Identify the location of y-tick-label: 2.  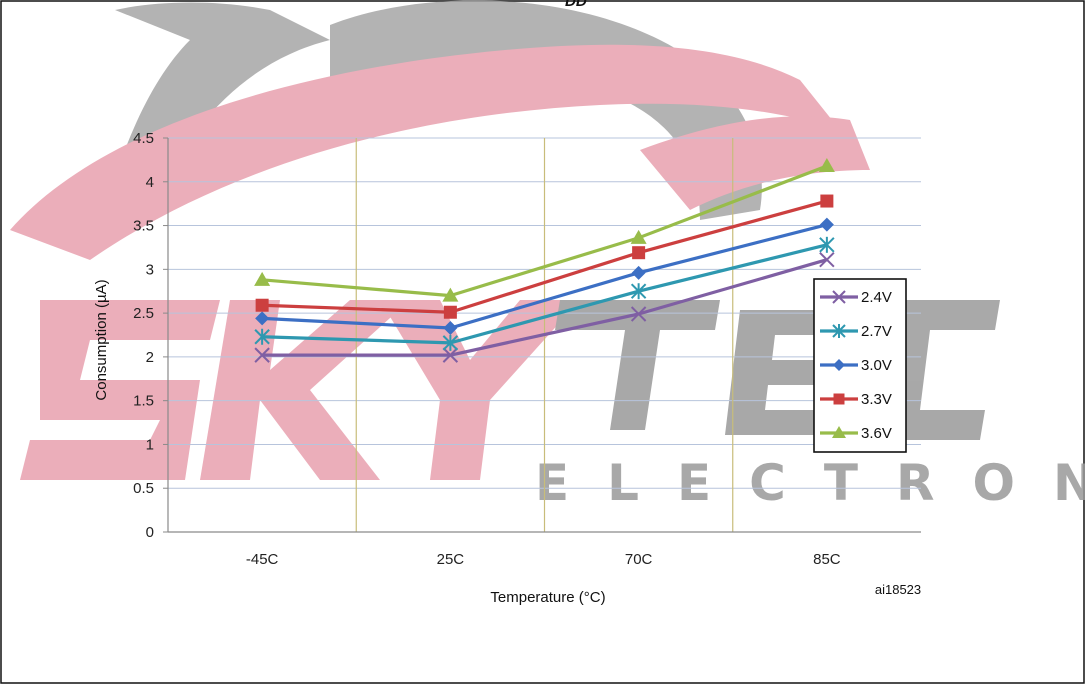
(150, 357).